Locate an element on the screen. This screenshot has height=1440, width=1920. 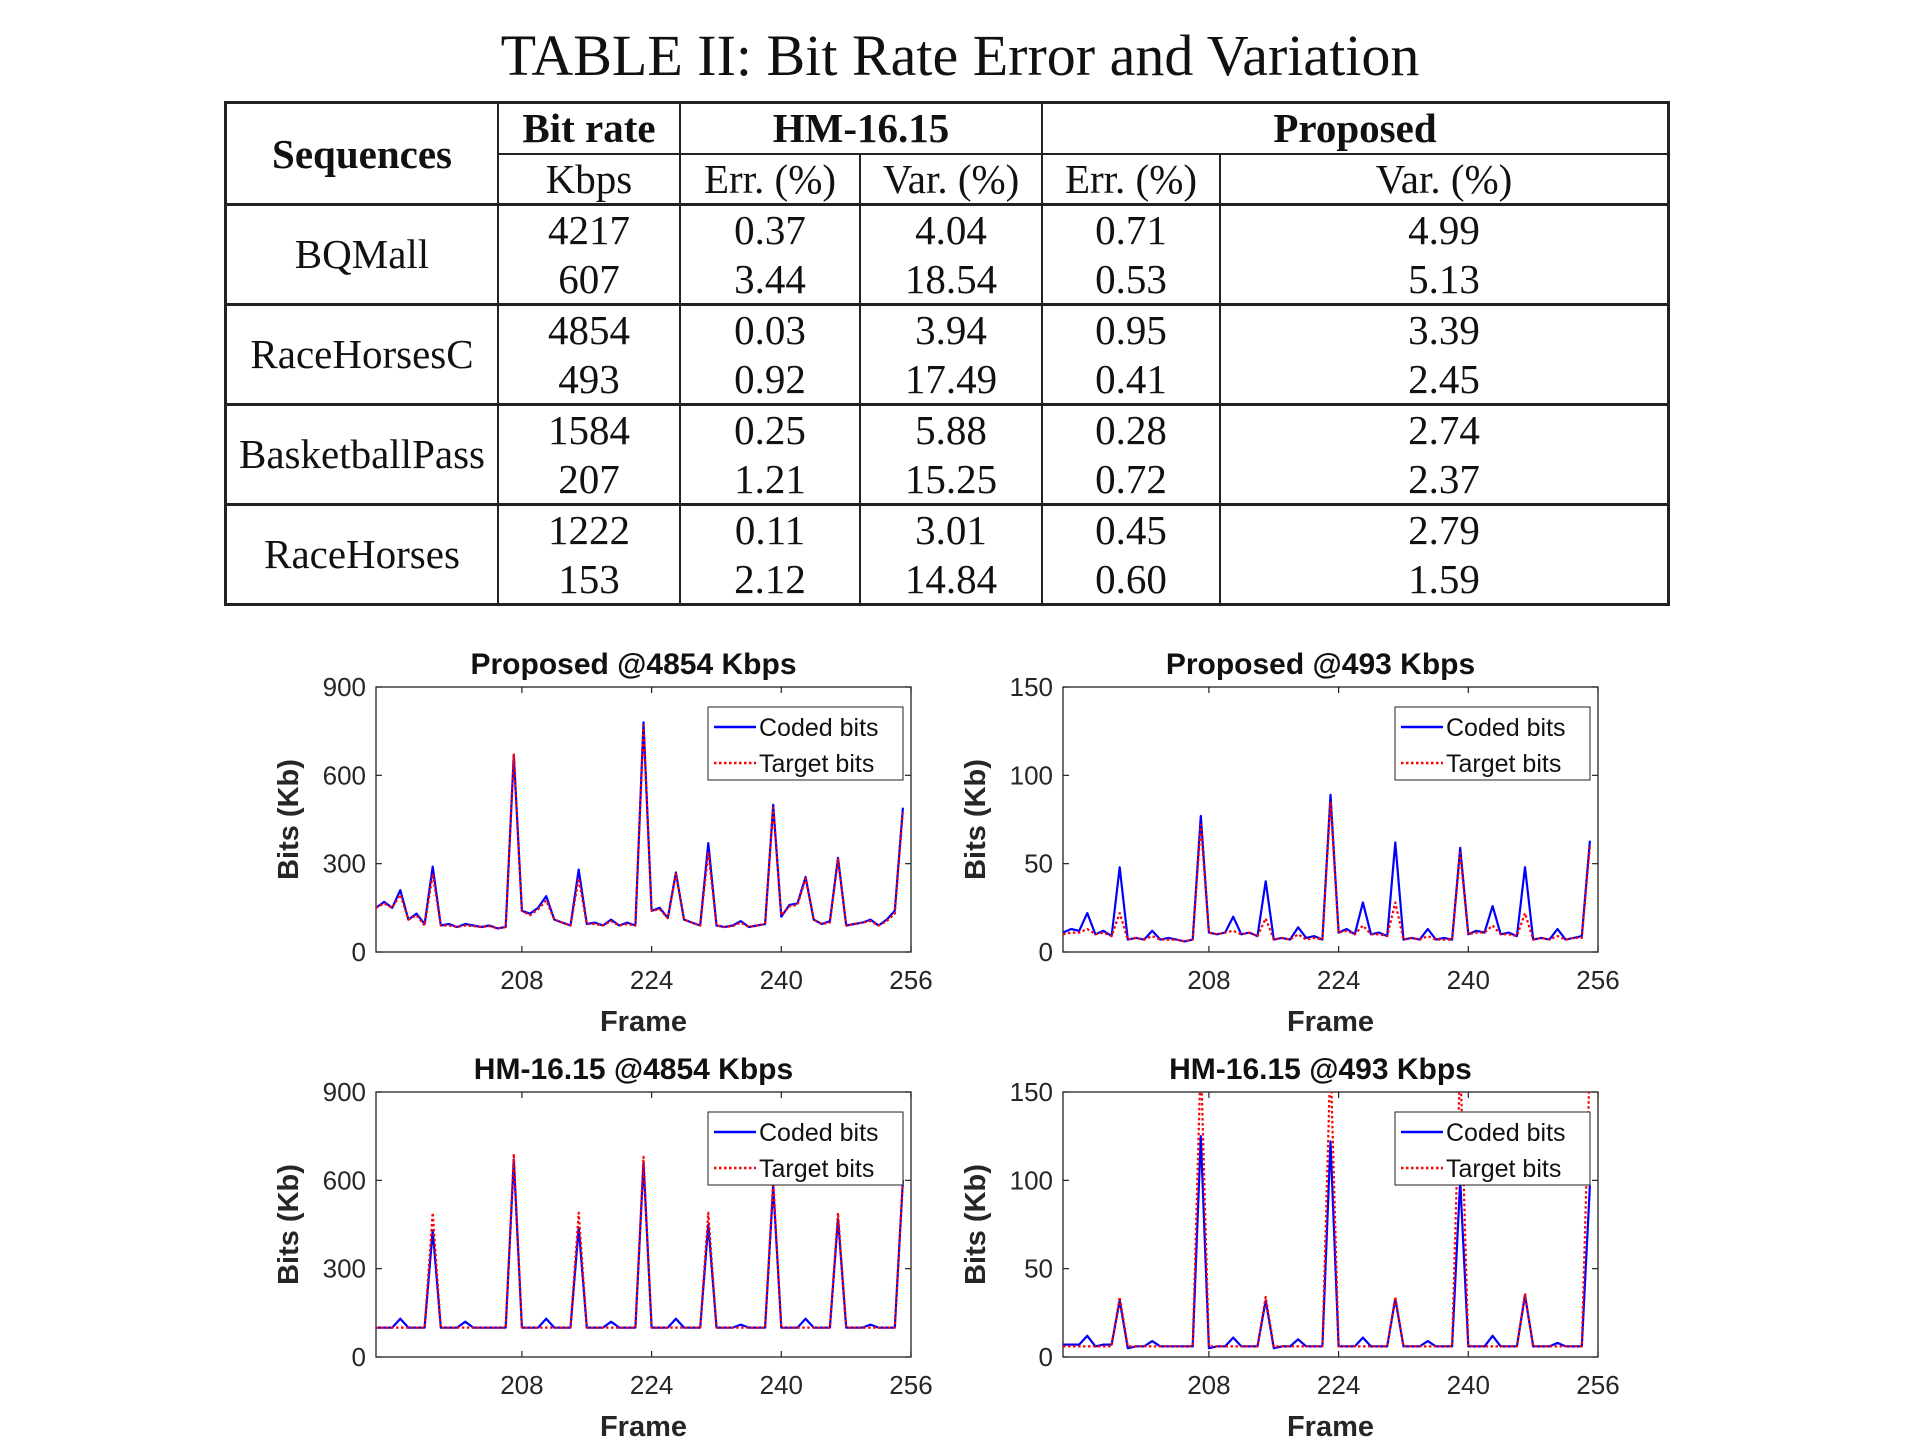
chart-title: HM-16.15 @493 Kbps is located at coordinates (1320, 1069).